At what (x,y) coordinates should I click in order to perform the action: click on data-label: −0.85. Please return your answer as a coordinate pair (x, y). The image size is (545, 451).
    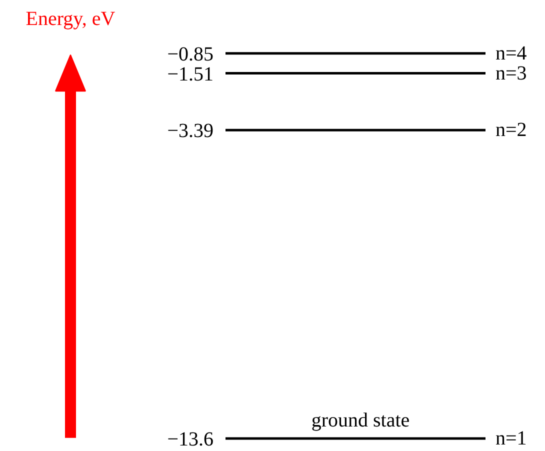
    Looking at the image, I should click on (190, 54).